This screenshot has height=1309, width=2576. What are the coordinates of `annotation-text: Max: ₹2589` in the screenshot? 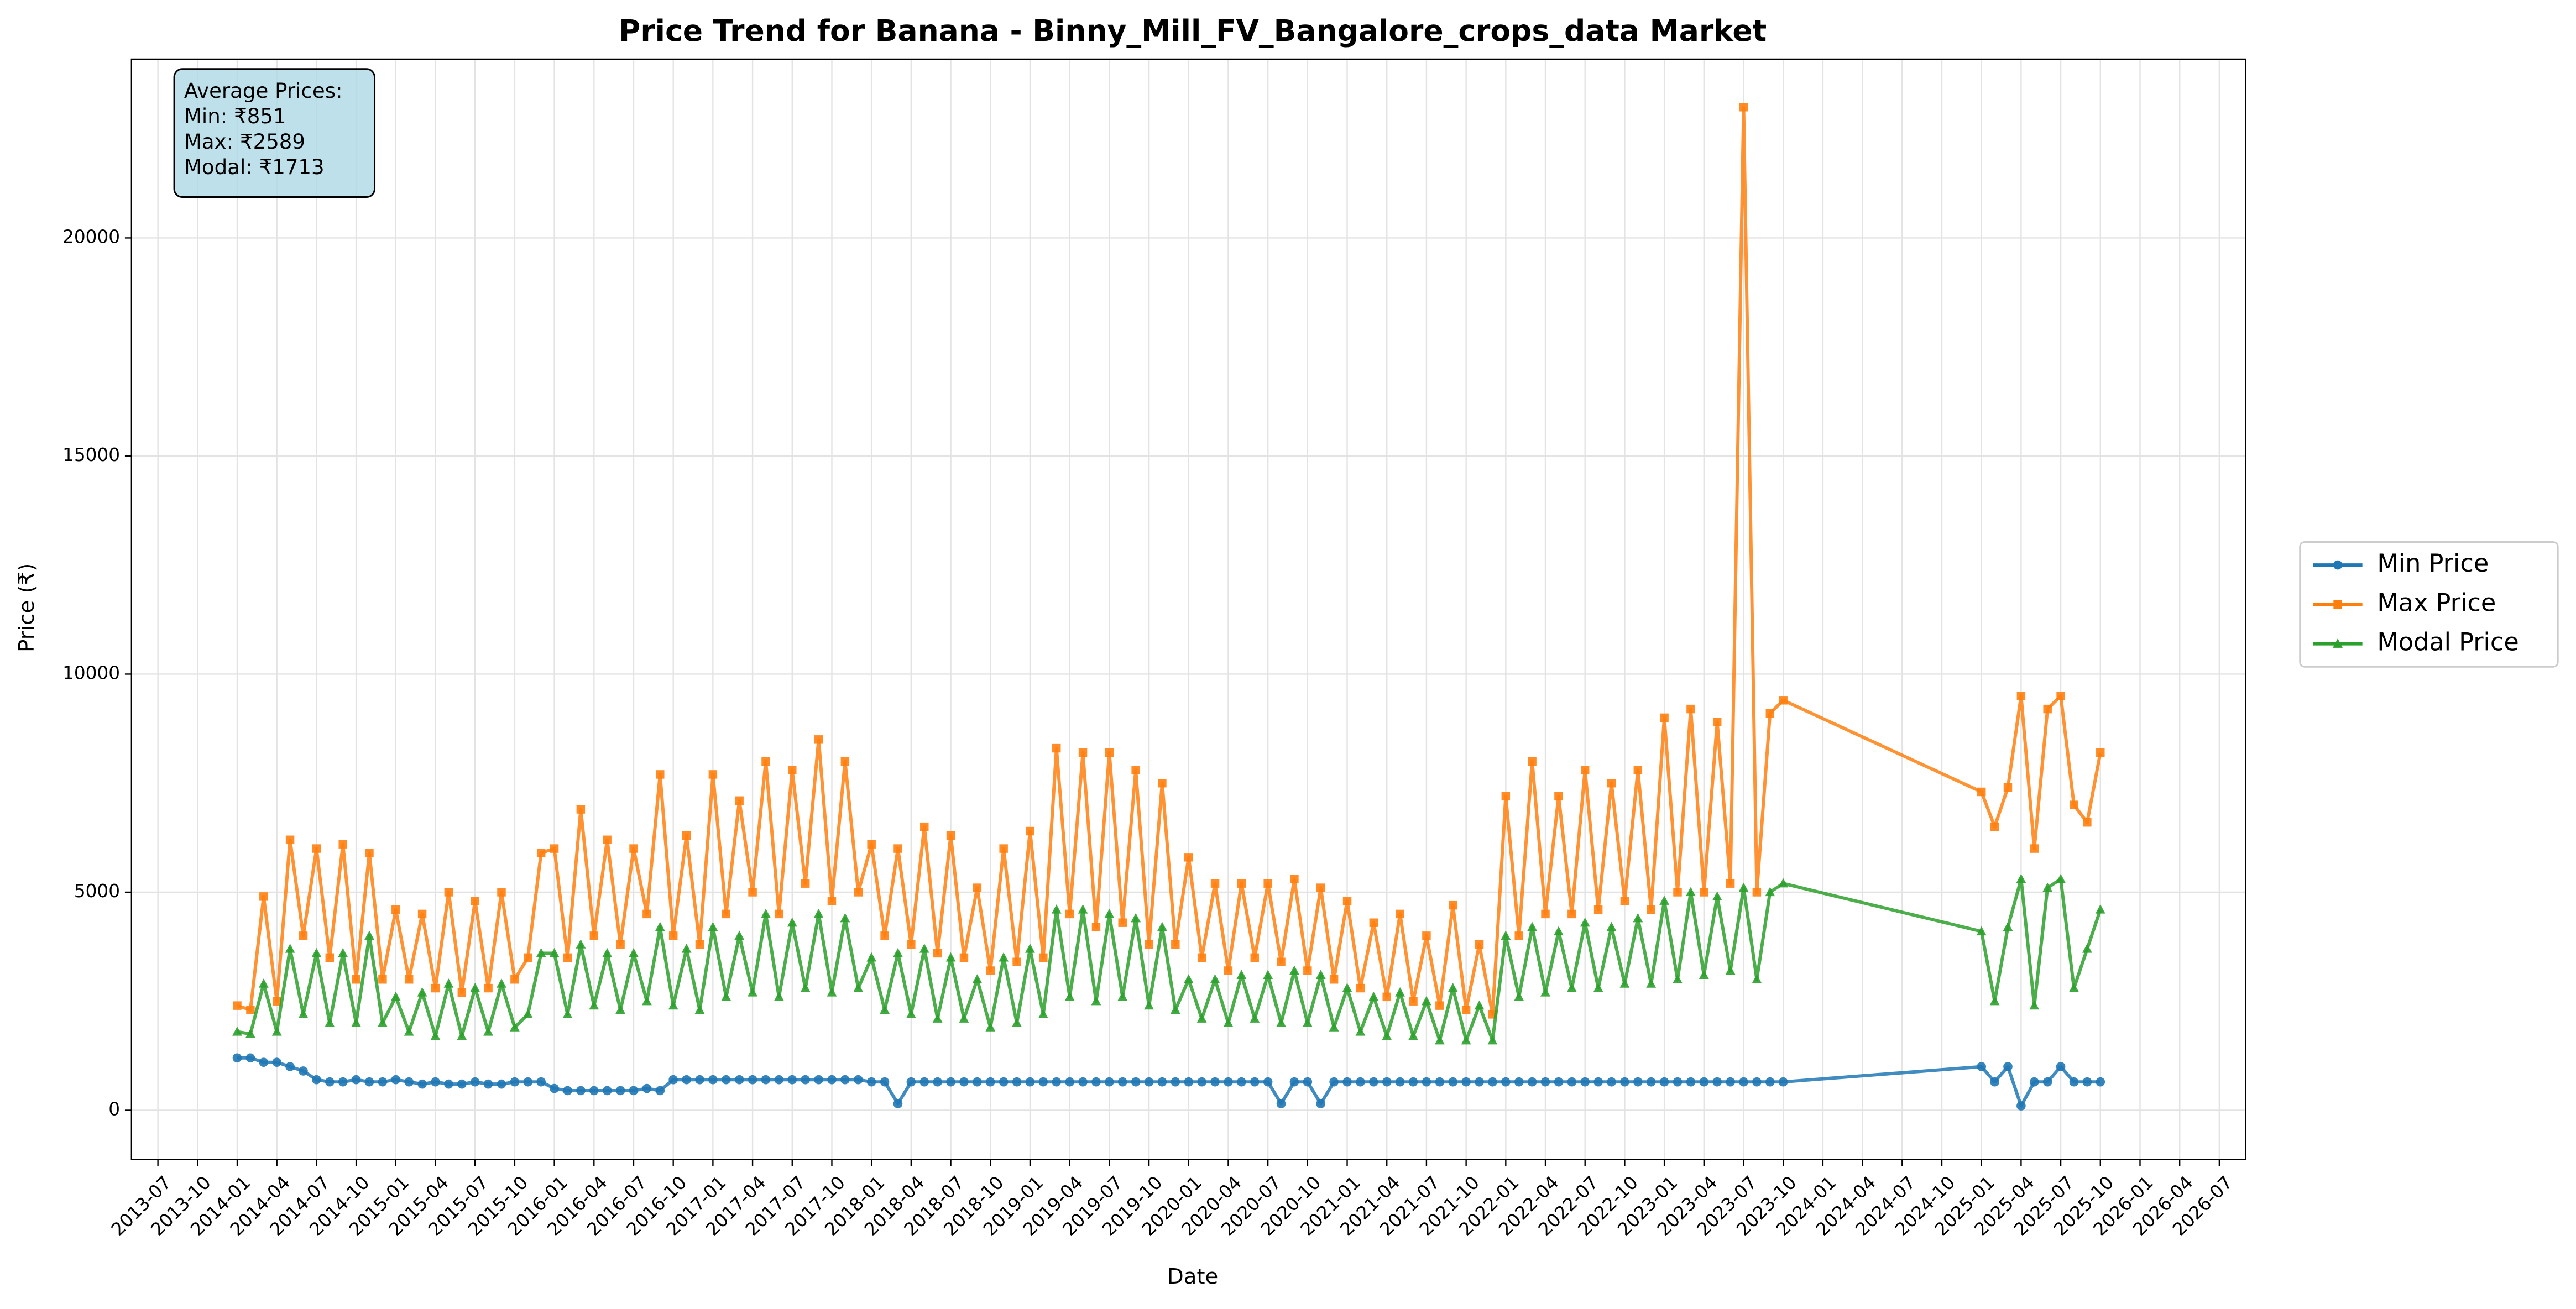 It's located at (244, 142).